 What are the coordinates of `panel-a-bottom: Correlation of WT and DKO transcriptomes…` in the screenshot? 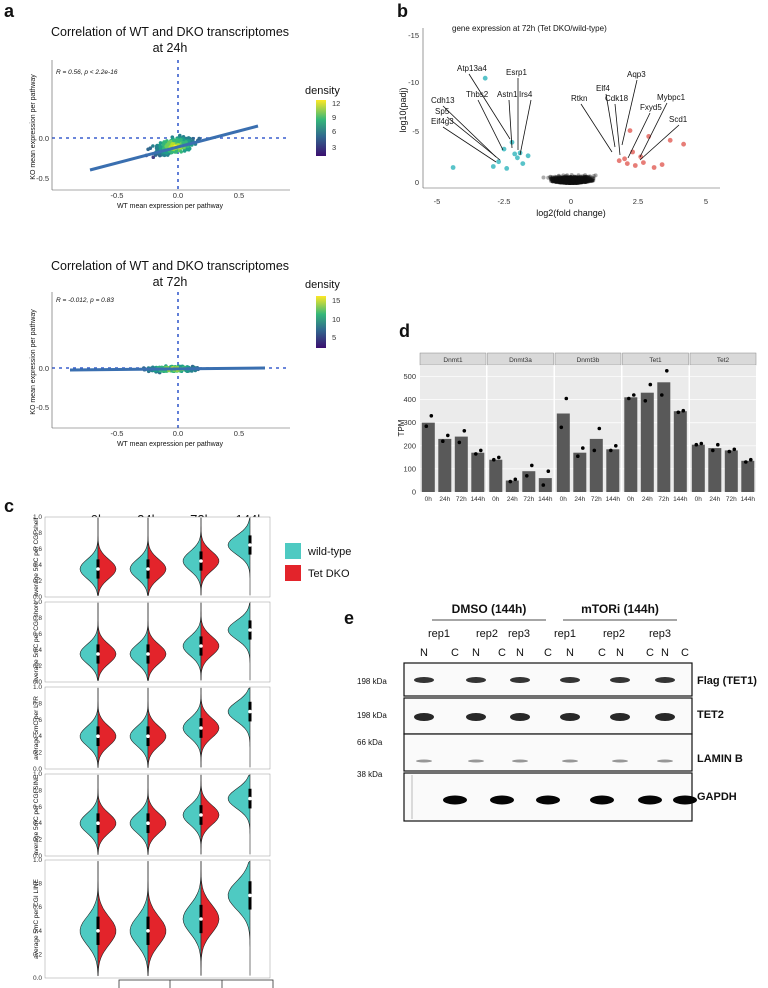 It's located at (185, 353).